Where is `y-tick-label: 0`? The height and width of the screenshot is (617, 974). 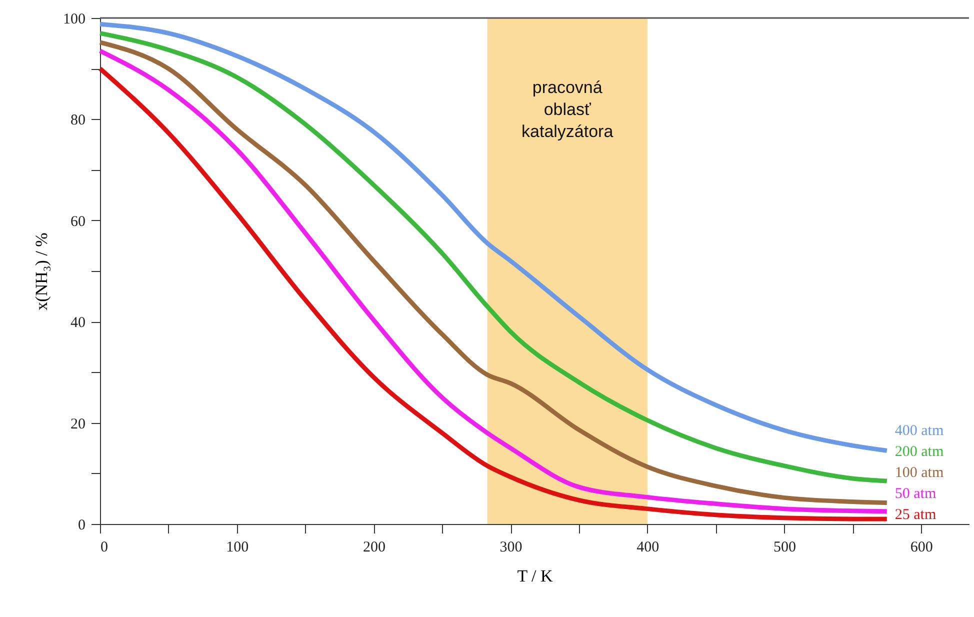 y-tick-label: 0 is located at coordinates (82, 526).